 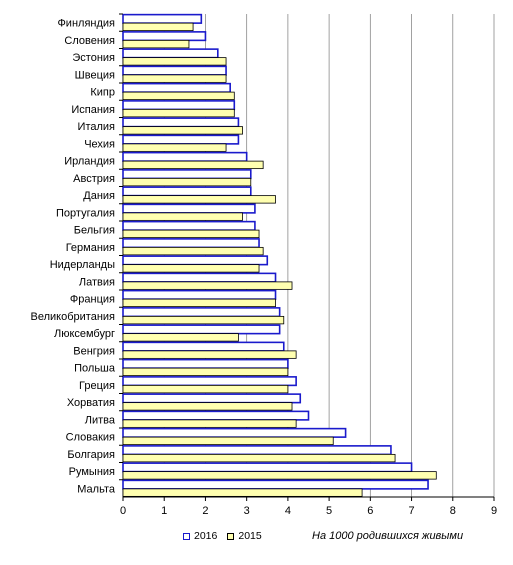 What do you see at coordinates (97, 282) in the screenshot?
I see `category-label-15: Латвия` at bounding box center [97, 282].